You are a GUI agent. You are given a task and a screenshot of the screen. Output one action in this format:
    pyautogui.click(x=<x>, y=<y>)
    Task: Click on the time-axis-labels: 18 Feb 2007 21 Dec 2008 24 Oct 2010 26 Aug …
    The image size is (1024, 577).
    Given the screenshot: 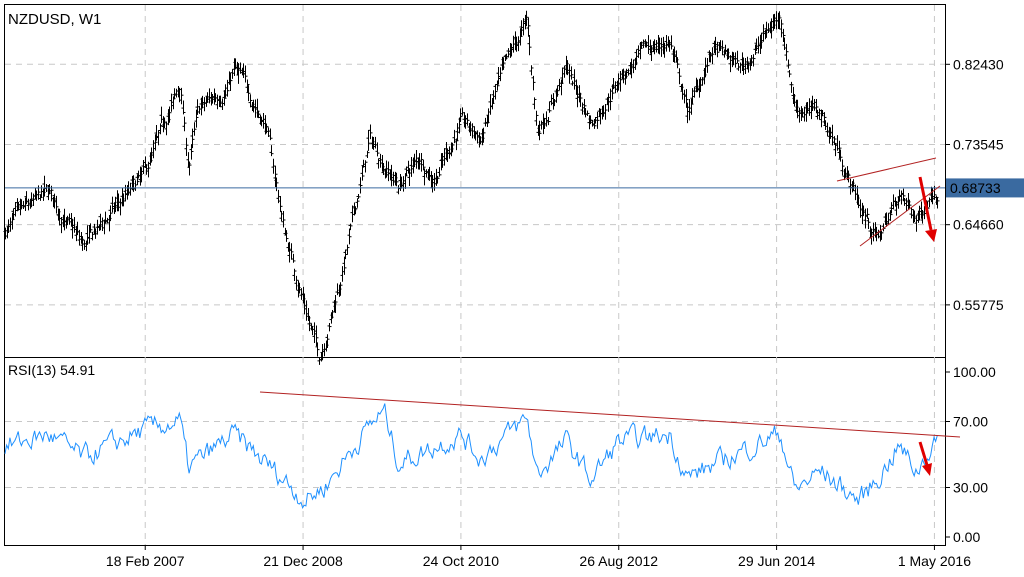 What is the action you would take?
    pyautogui.click(x=538, y=557)
    